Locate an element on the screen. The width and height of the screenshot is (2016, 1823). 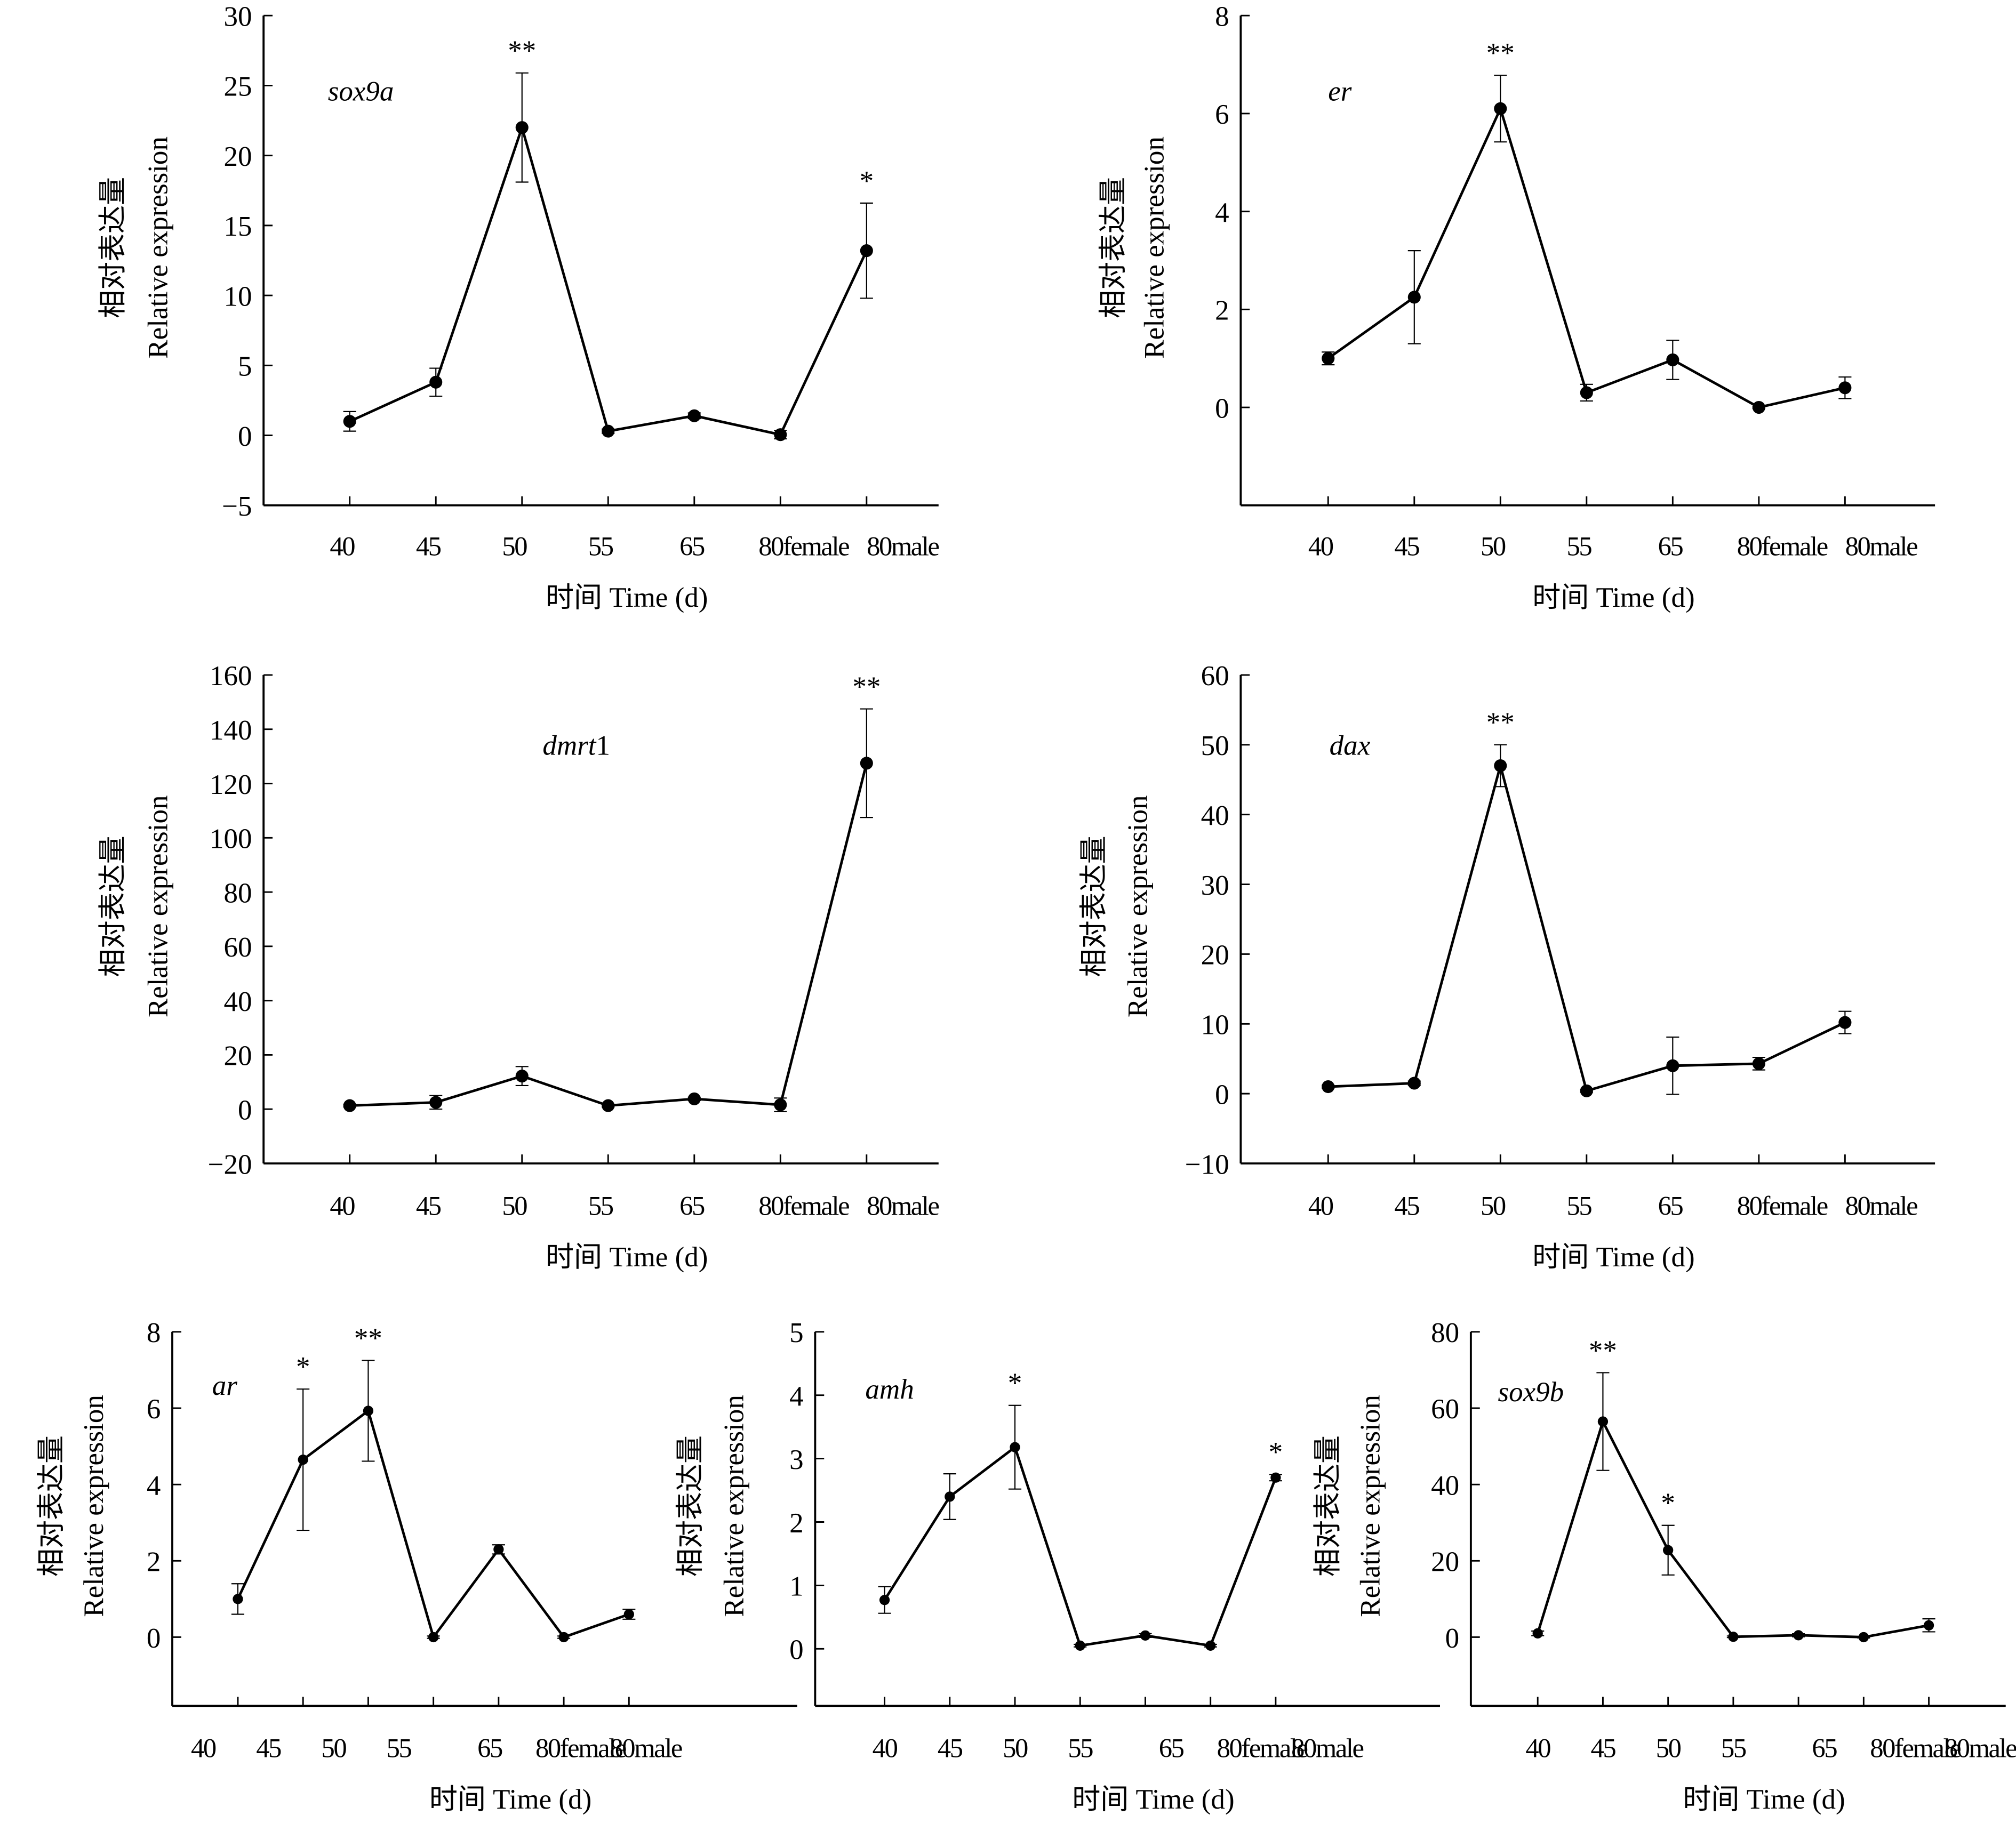
gene-label-italic: ar is located at coordinates (225, 1385).